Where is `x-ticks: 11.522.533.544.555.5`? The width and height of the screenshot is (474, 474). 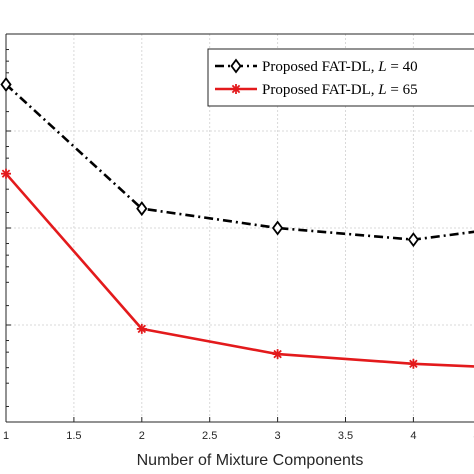 x-ticks: 11.522.533.544.555.5 is located at coordinates (238, 429).